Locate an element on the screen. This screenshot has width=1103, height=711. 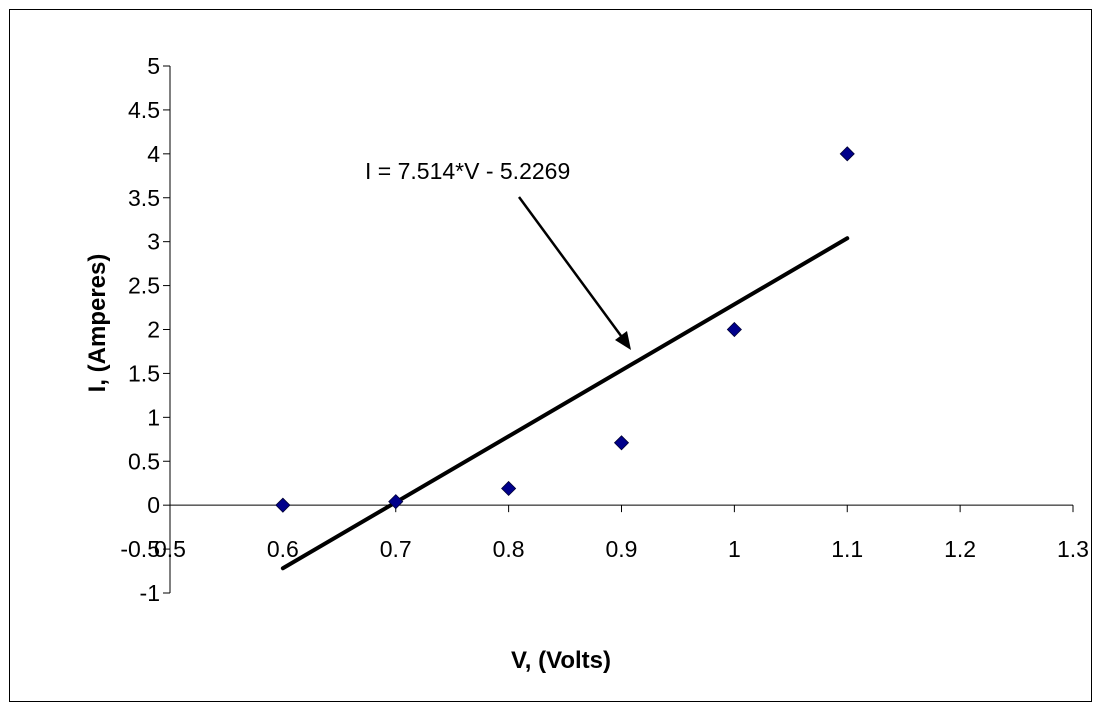
x-tick-label: 0.9 is located at coordinates (622, 549).